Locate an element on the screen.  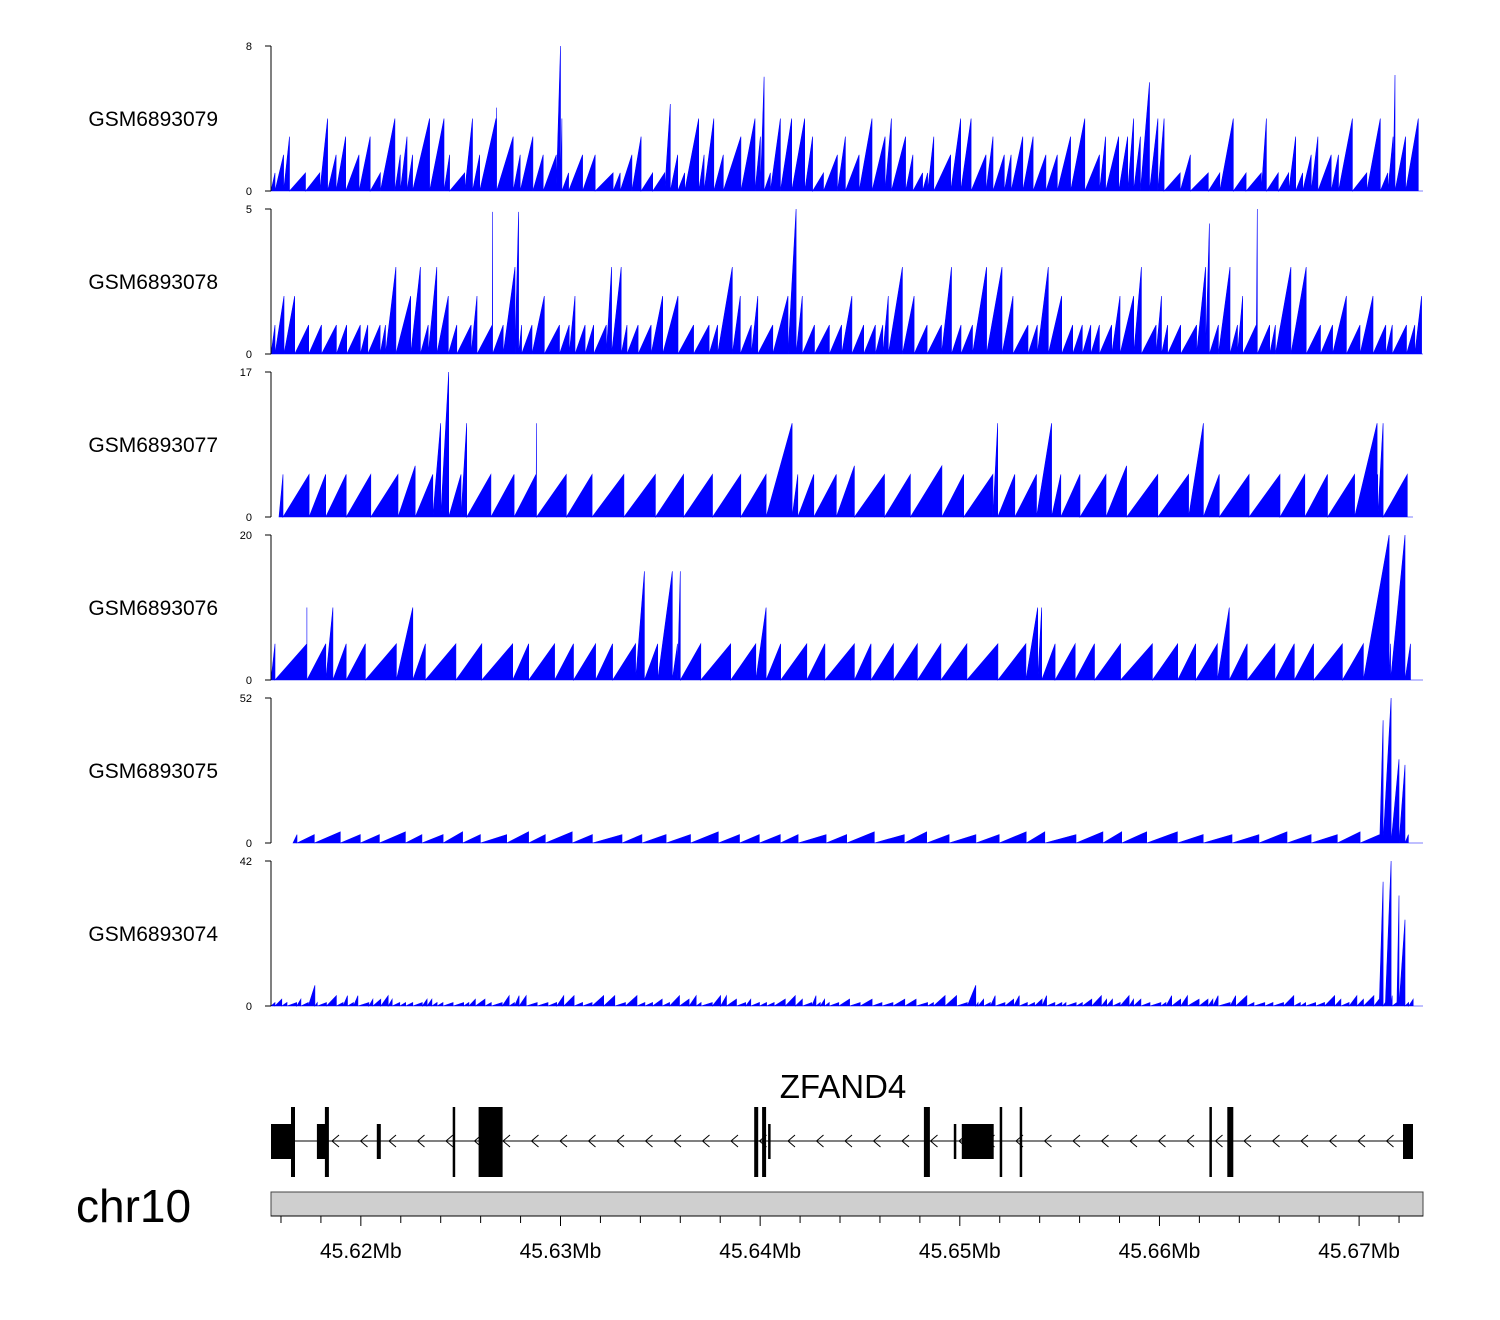
y-axis-max-label: 42 is located at coordinates (246, 862).